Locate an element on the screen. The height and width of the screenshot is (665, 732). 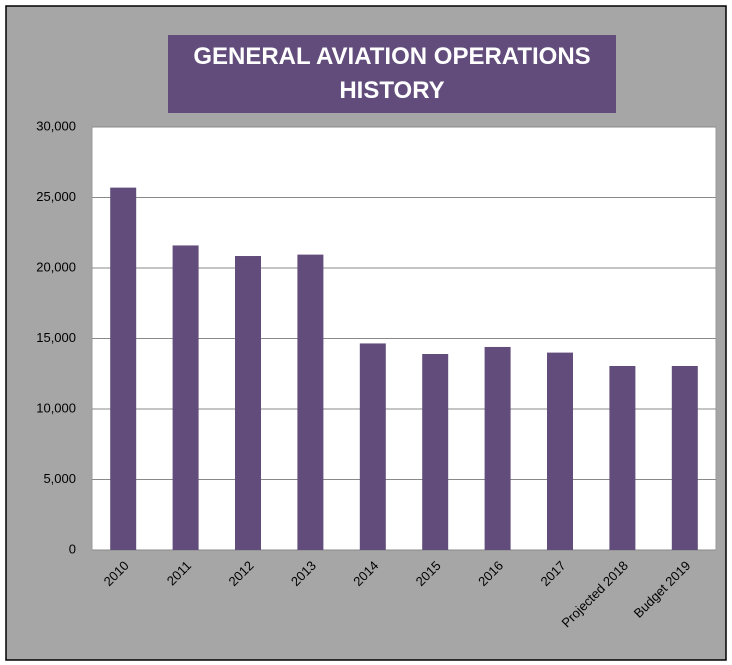
y-tick-label: 30,000 is located at coordinates (56, 125).